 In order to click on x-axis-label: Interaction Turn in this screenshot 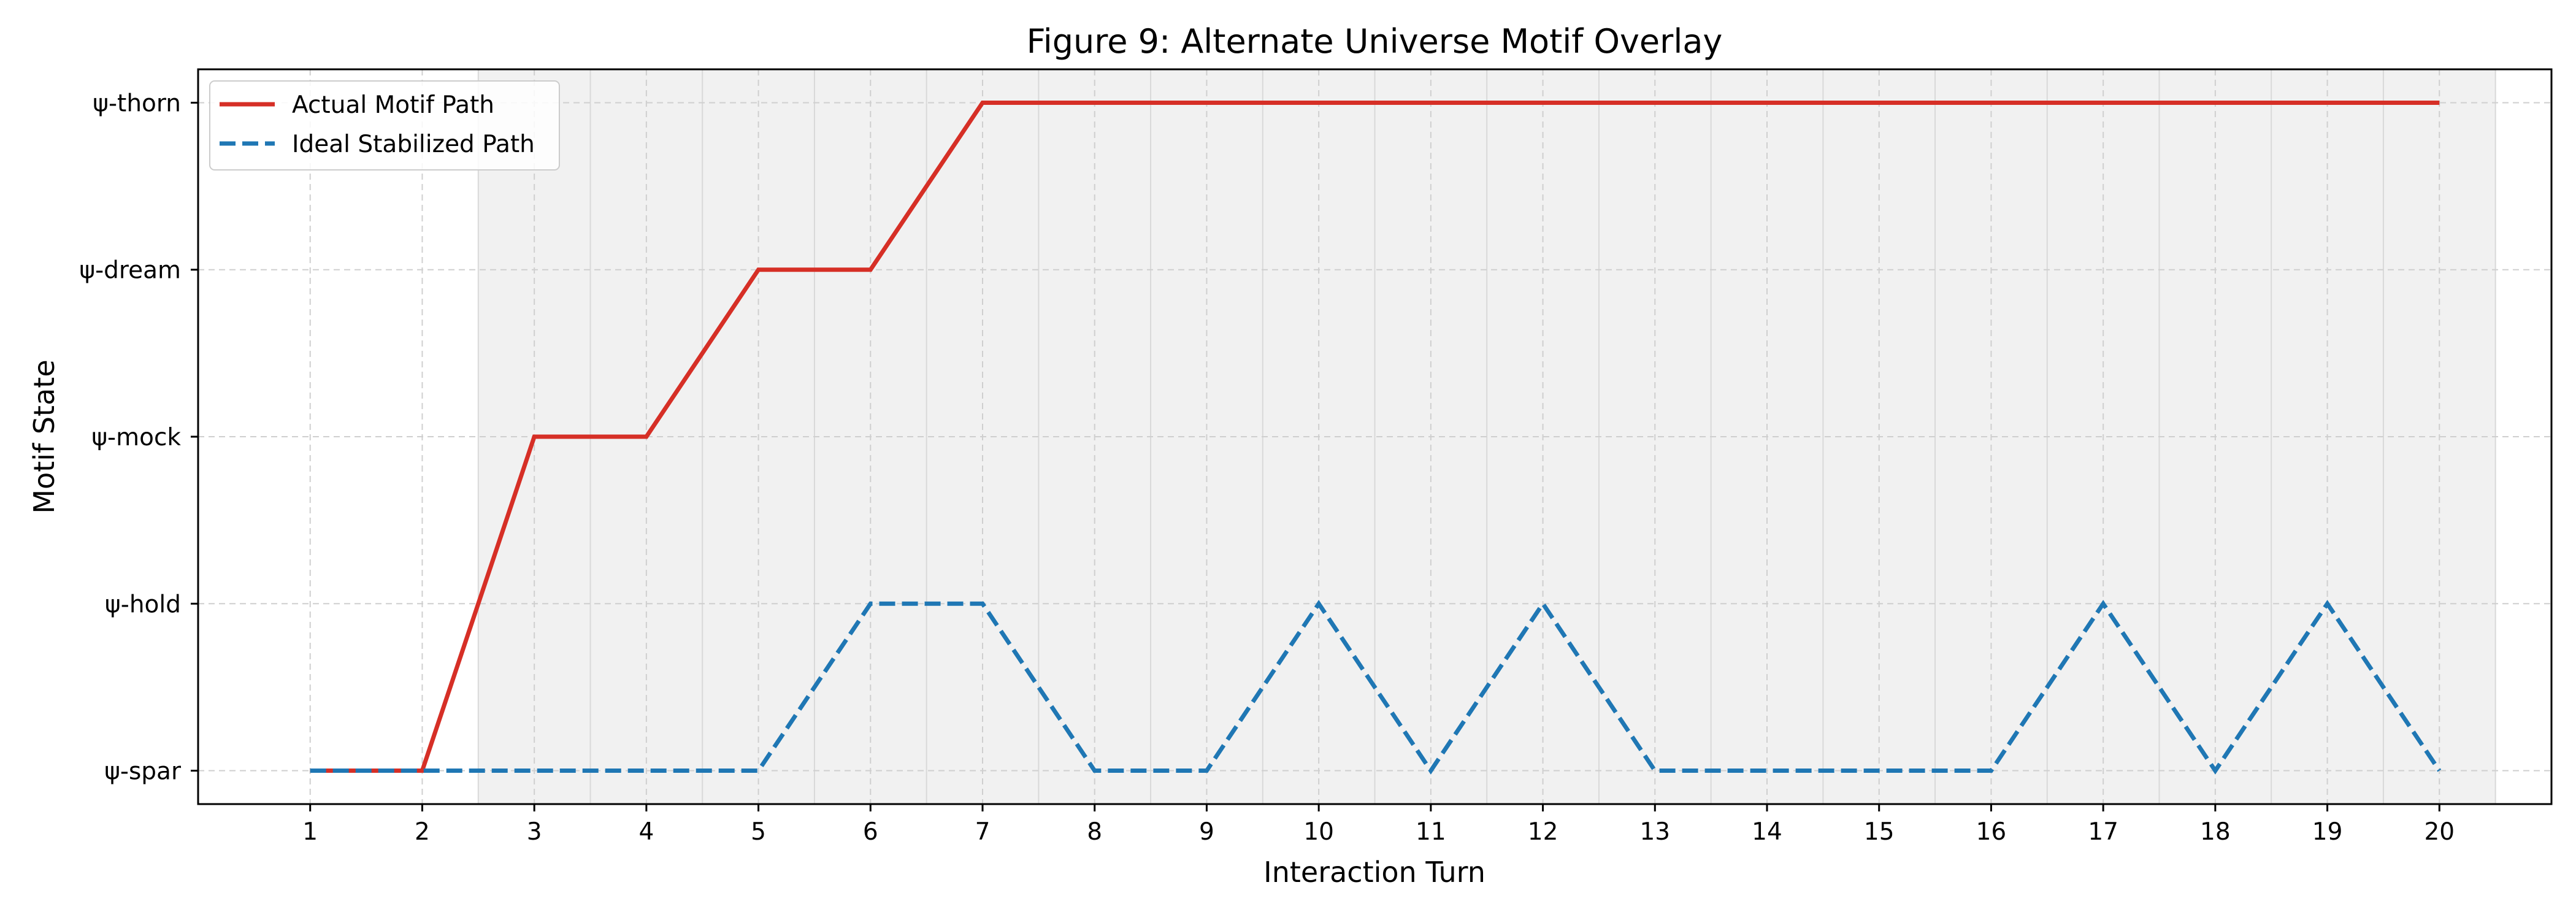, I will do `click(1374, 872)`.